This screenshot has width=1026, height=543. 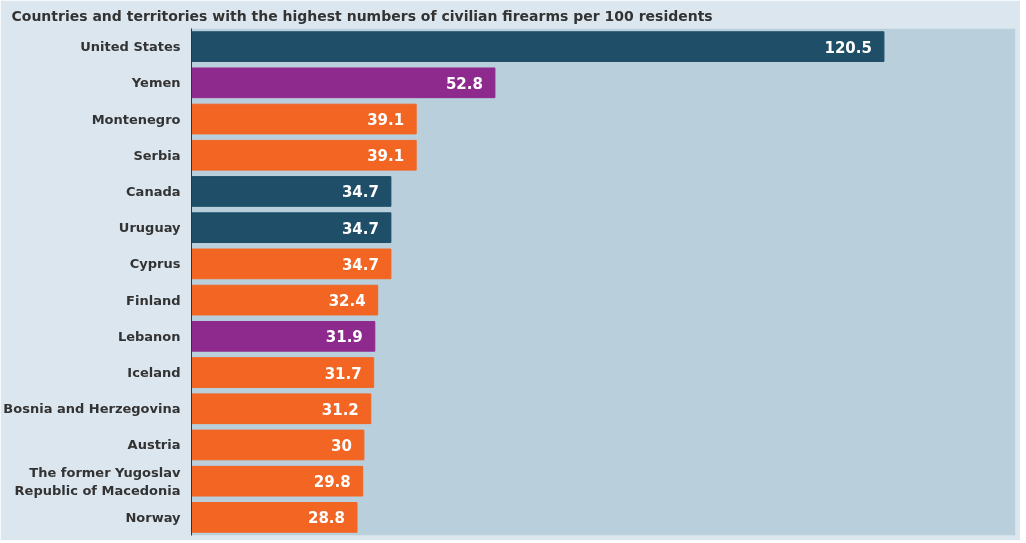 What do you see at coordinates (153, 300) in the screenshot?
I see `y-tick-label: Finland` at bounding box center [153, 300].